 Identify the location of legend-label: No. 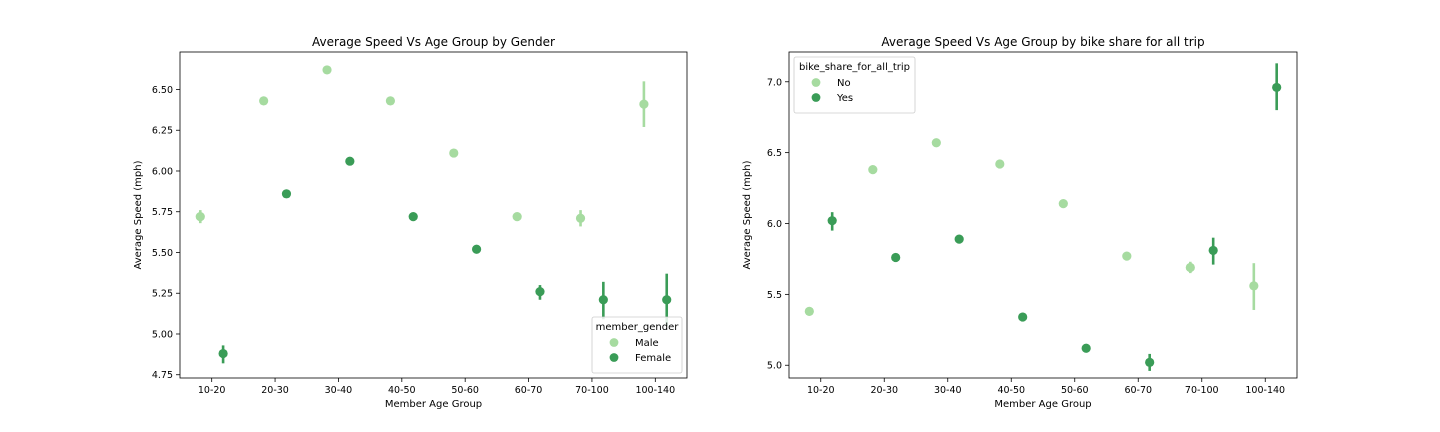
(844, 83).